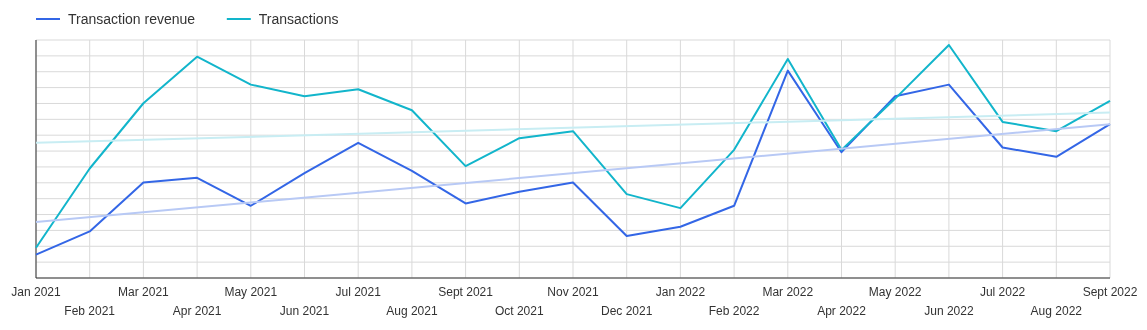 The image size is (1147, 330). Describe the element at coordinates (1002, 292) in the screenshot. I see `x-tick-label: Jul 2022` at that location.